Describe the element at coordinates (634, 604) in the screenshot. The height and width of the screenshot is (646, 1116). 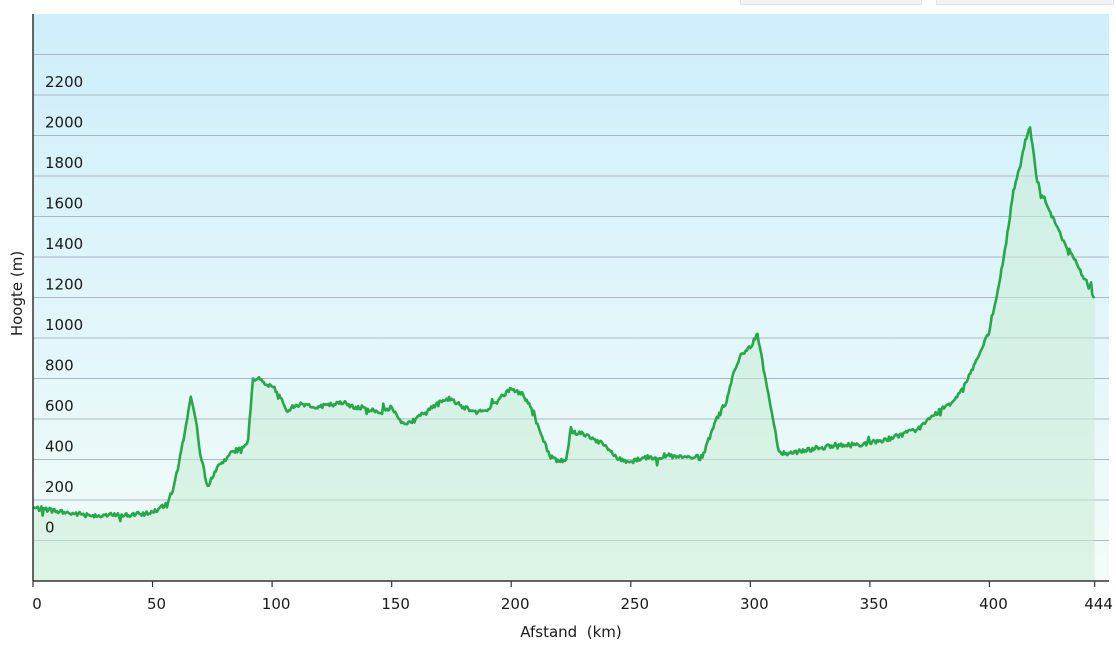
I see `x-tick-label: 250` at that location.